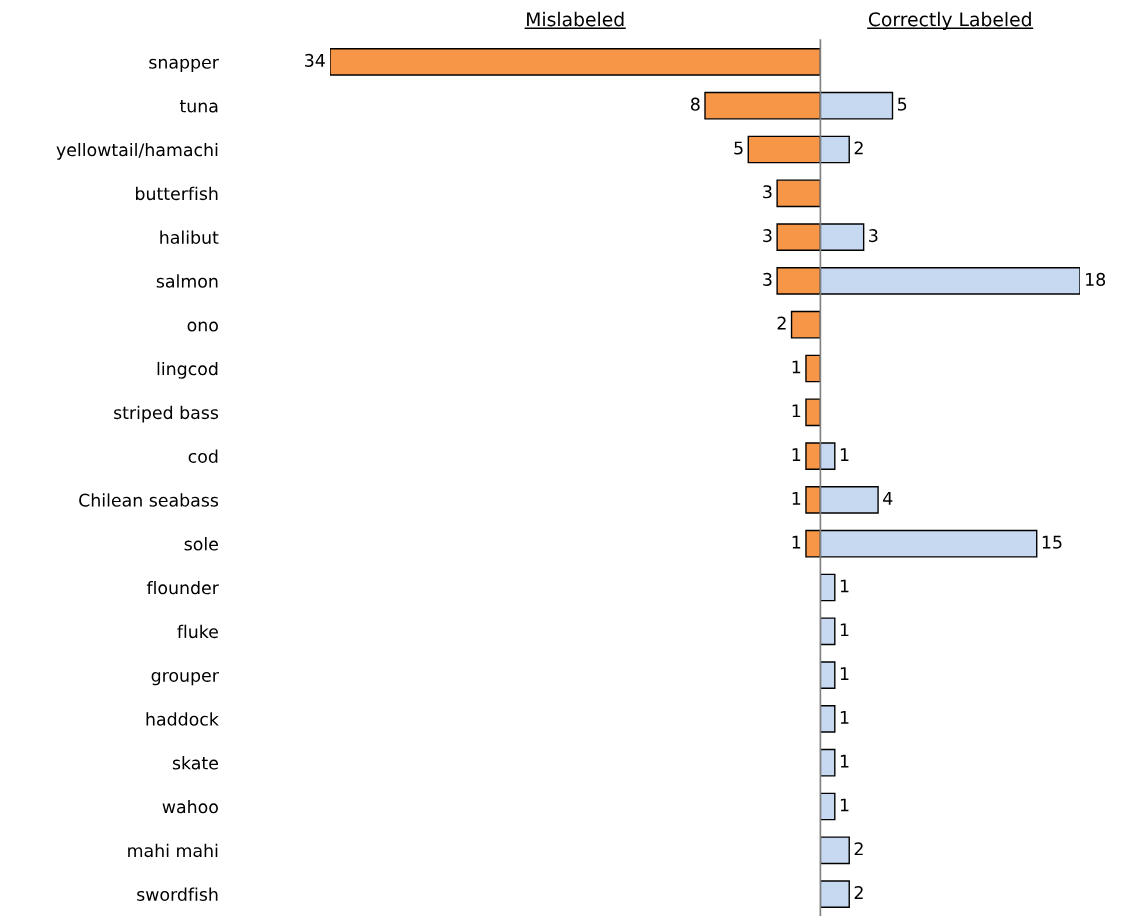 Image resolution: width=1121 pixels, height=916 pixels. What do you see at coordinates (149, 500) in the screenshot?
I see `y-tick-label: Chilean seabass` at bounding box center [149, 500].